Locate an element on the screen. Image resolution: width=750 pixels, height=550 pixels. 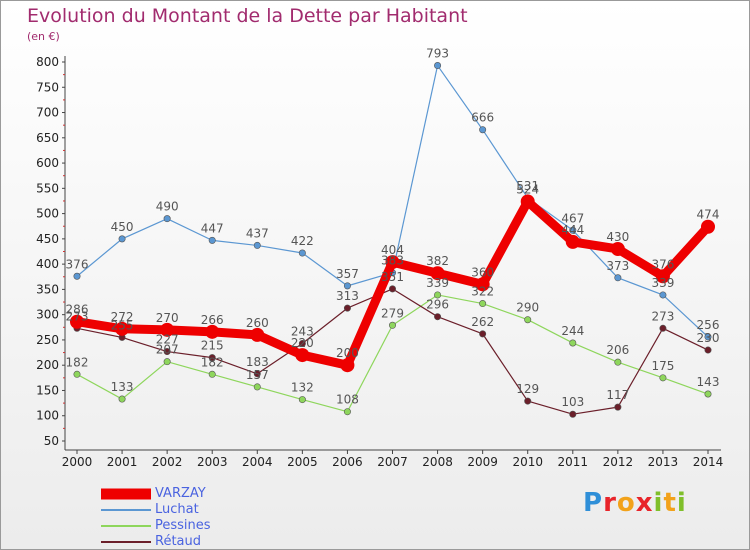
data-label: 279 is located at coordinates (392, 313).